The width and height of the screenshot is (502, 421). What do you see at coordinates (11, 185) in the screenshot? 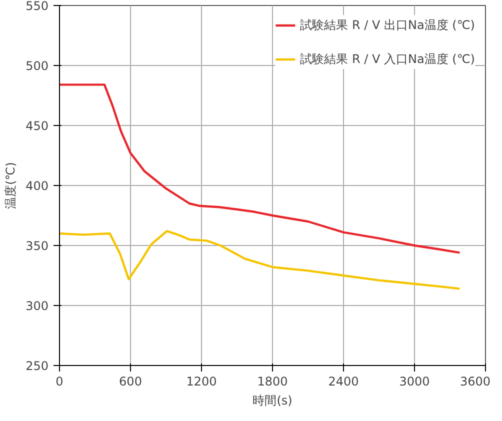
I see `y-axis-title: 温度(℃)` at bounding box center [11, 185].